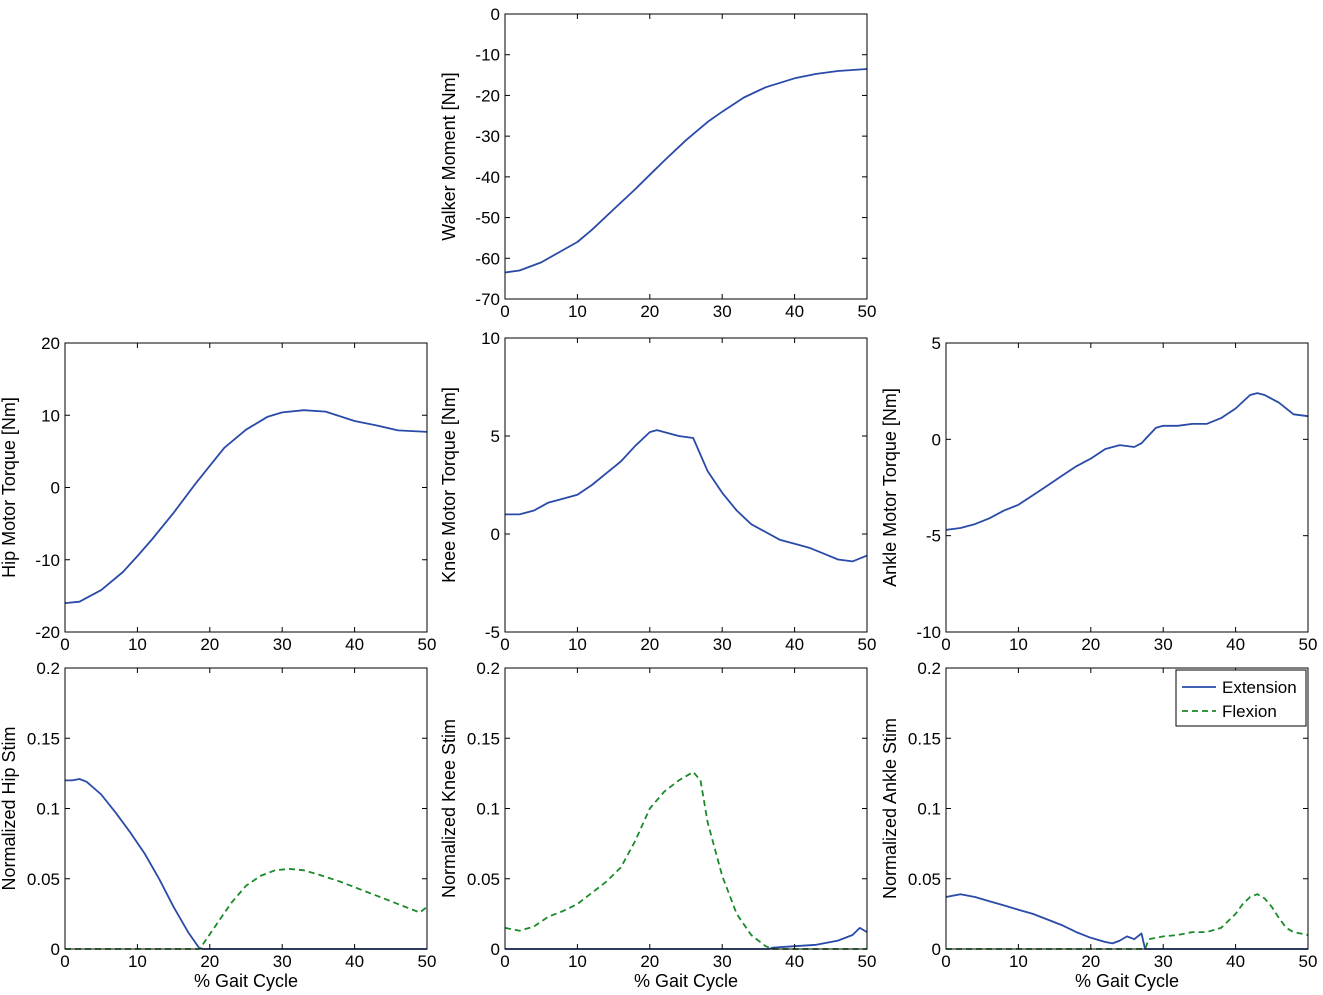  Describe the element at coordinates (487, 136) in the screenshot. I see `y-tick-label: -30` at that location.